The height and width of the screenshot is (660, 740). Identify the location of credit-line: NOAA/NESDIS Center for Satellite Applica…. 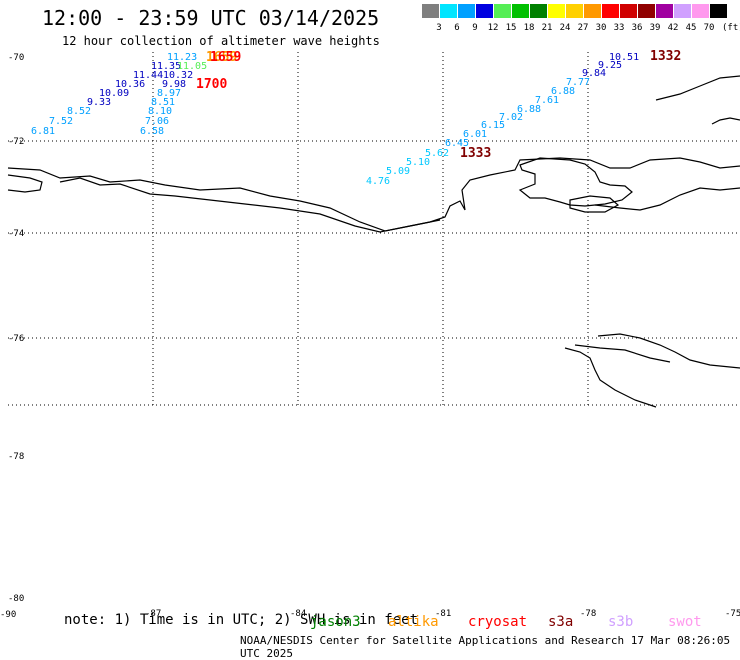
(485, 647).